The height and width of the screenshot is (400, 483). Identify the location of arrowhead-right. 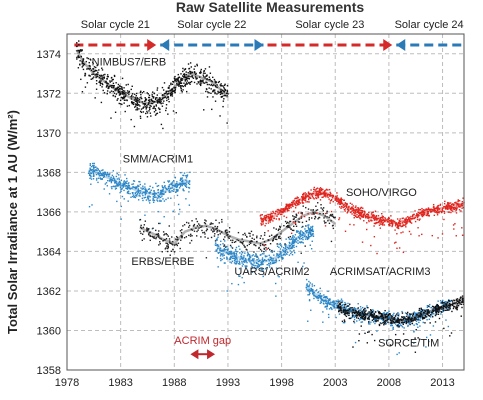
(259, 45).